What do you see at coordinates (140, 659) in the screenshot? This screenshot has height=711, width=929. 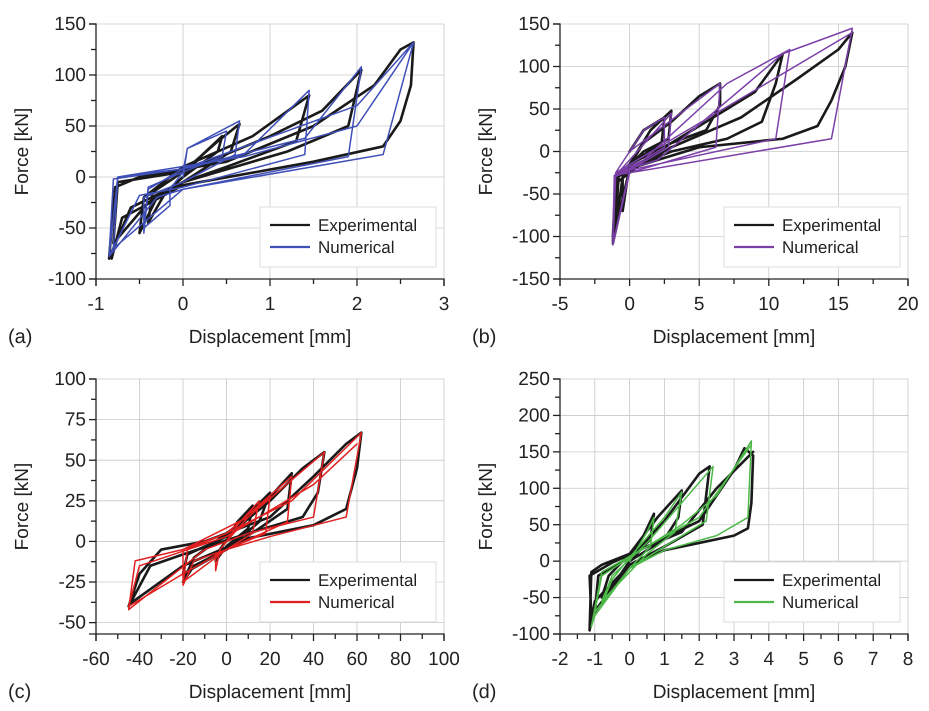 I see `x-tick-label: -40` at bounding box center [140, 659].